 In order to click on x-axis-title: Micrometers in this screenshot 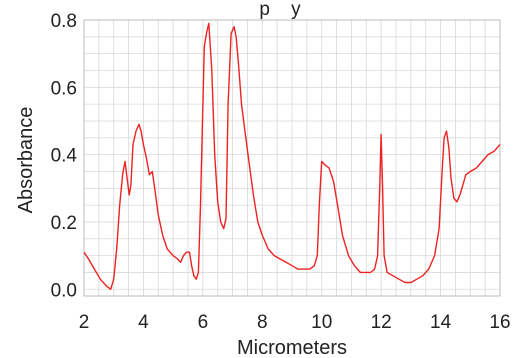, I will do `click(292, 347)`.